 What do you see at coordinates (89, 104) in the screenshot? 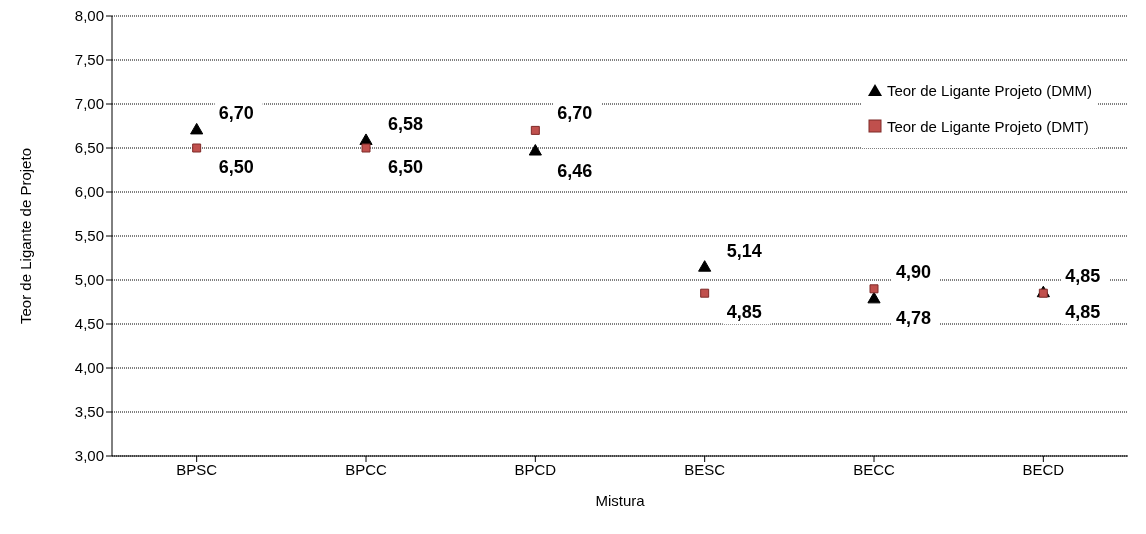
I see `y-tick-label: 7,00` at bounding box center [89, 104].